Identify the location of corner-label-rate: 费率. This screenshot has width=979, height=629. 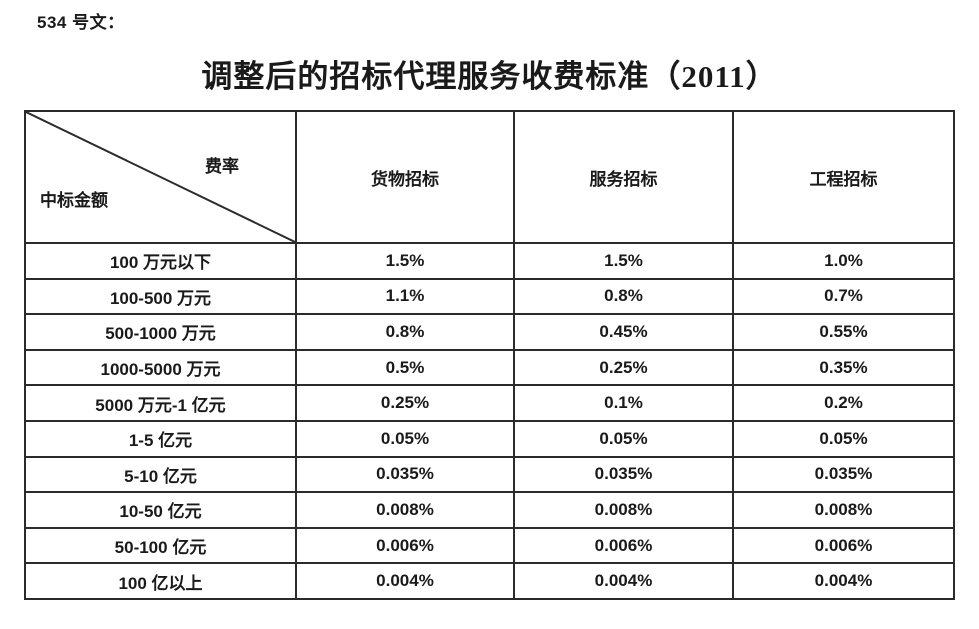
(222, 166).